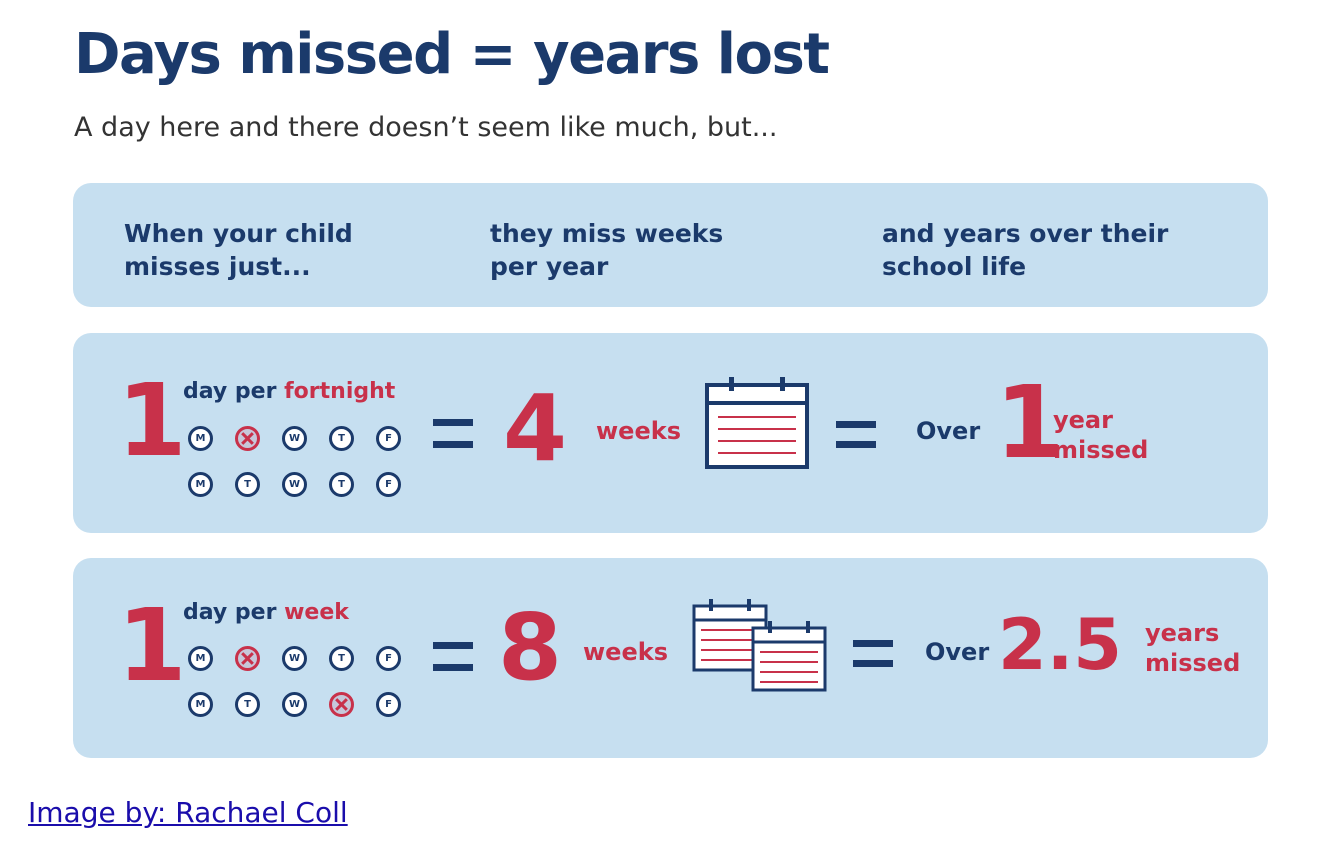  I want to click on years-missed-label: years missed, so click(1192, 648).